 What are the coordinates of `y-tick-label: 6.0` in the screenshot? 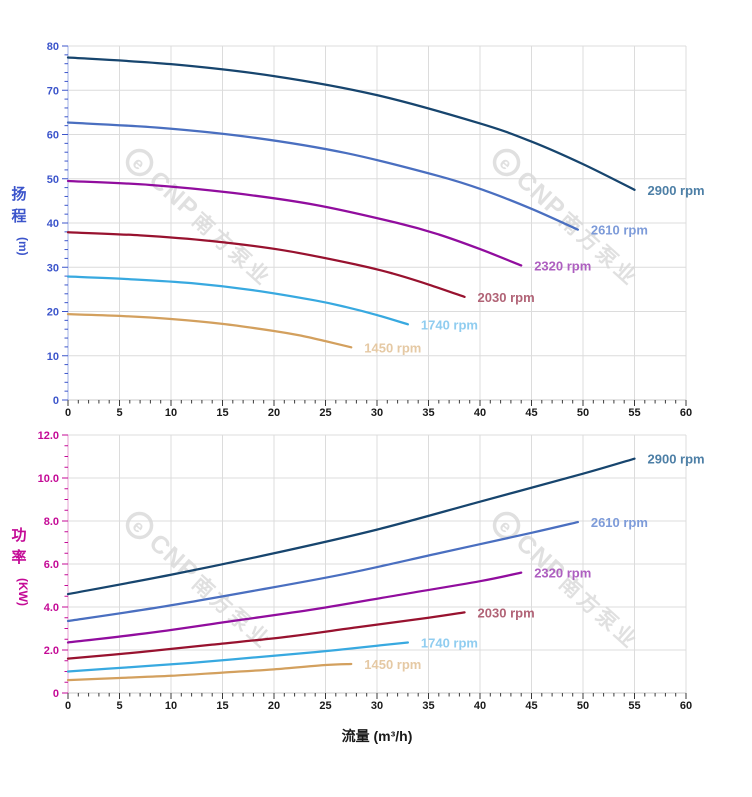 It's located at (51, 565).